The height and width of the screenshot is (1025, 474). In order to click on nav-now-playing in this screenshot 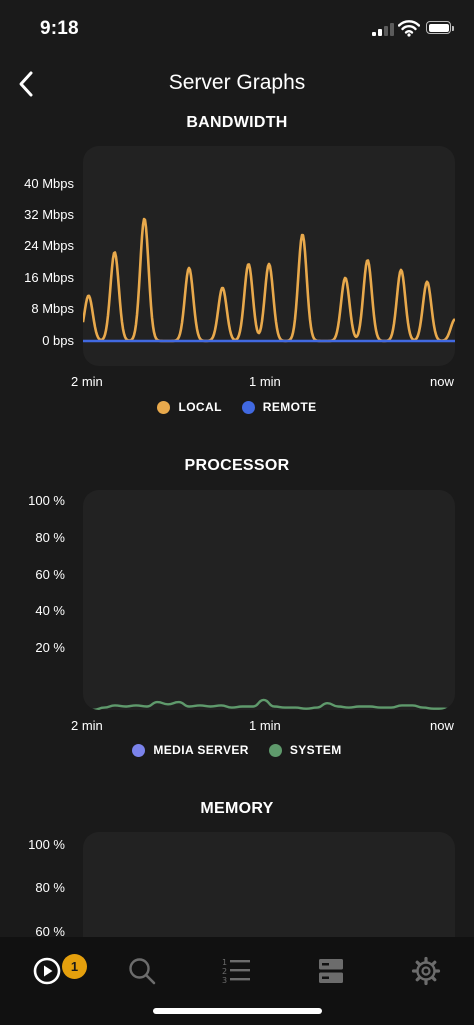, I will do `click(47, 971)`.